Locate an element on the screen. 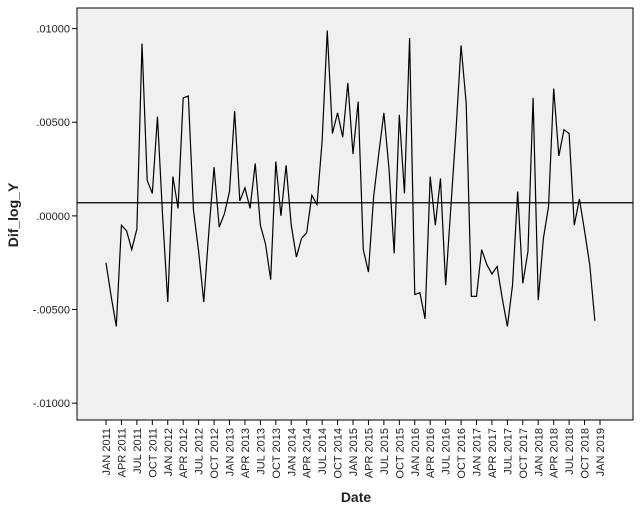  x-tick-label: OCT 2018 is located at coordinates (586, 453).